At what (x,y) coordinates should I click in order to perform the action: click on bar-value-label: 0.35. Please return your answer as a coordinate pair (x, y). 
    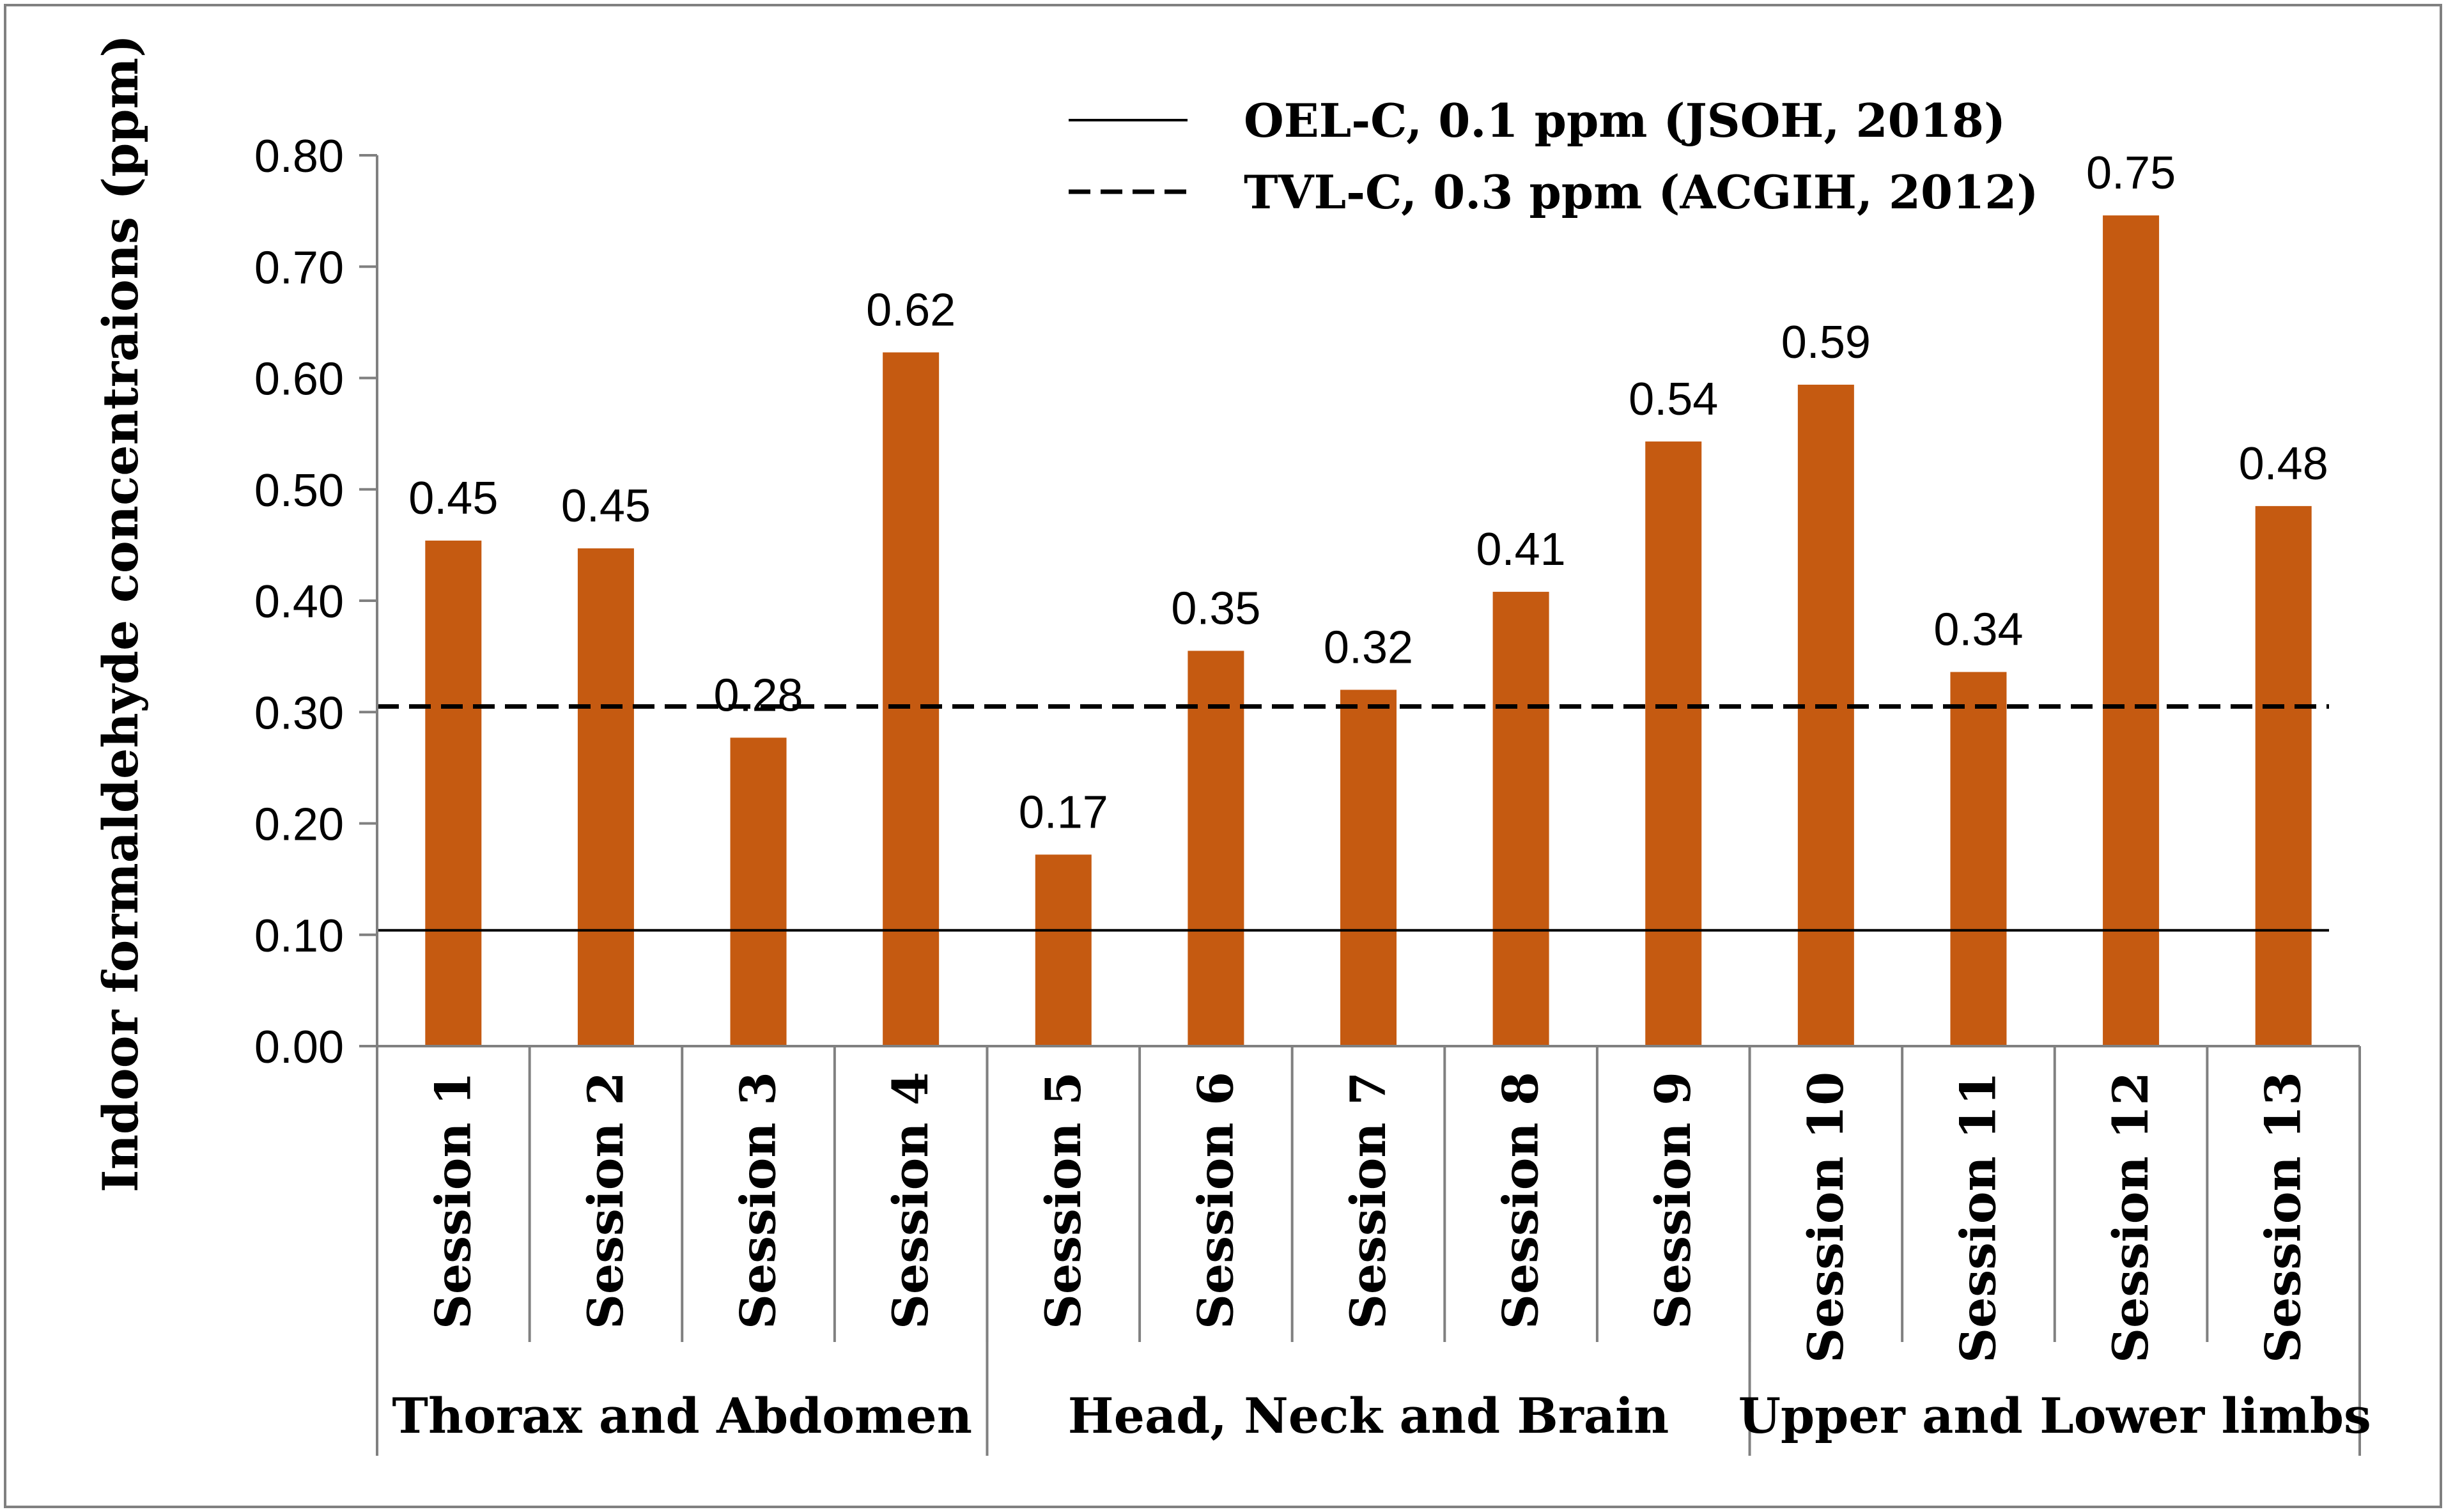
    Looking at the image, I should click on (1215, 609).